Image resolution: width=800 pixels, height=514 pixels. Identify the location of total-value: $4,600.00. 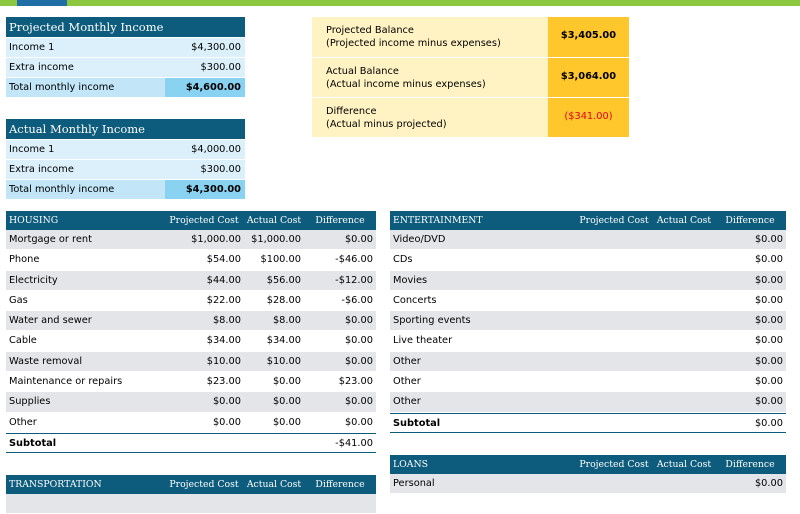
(205, 87).